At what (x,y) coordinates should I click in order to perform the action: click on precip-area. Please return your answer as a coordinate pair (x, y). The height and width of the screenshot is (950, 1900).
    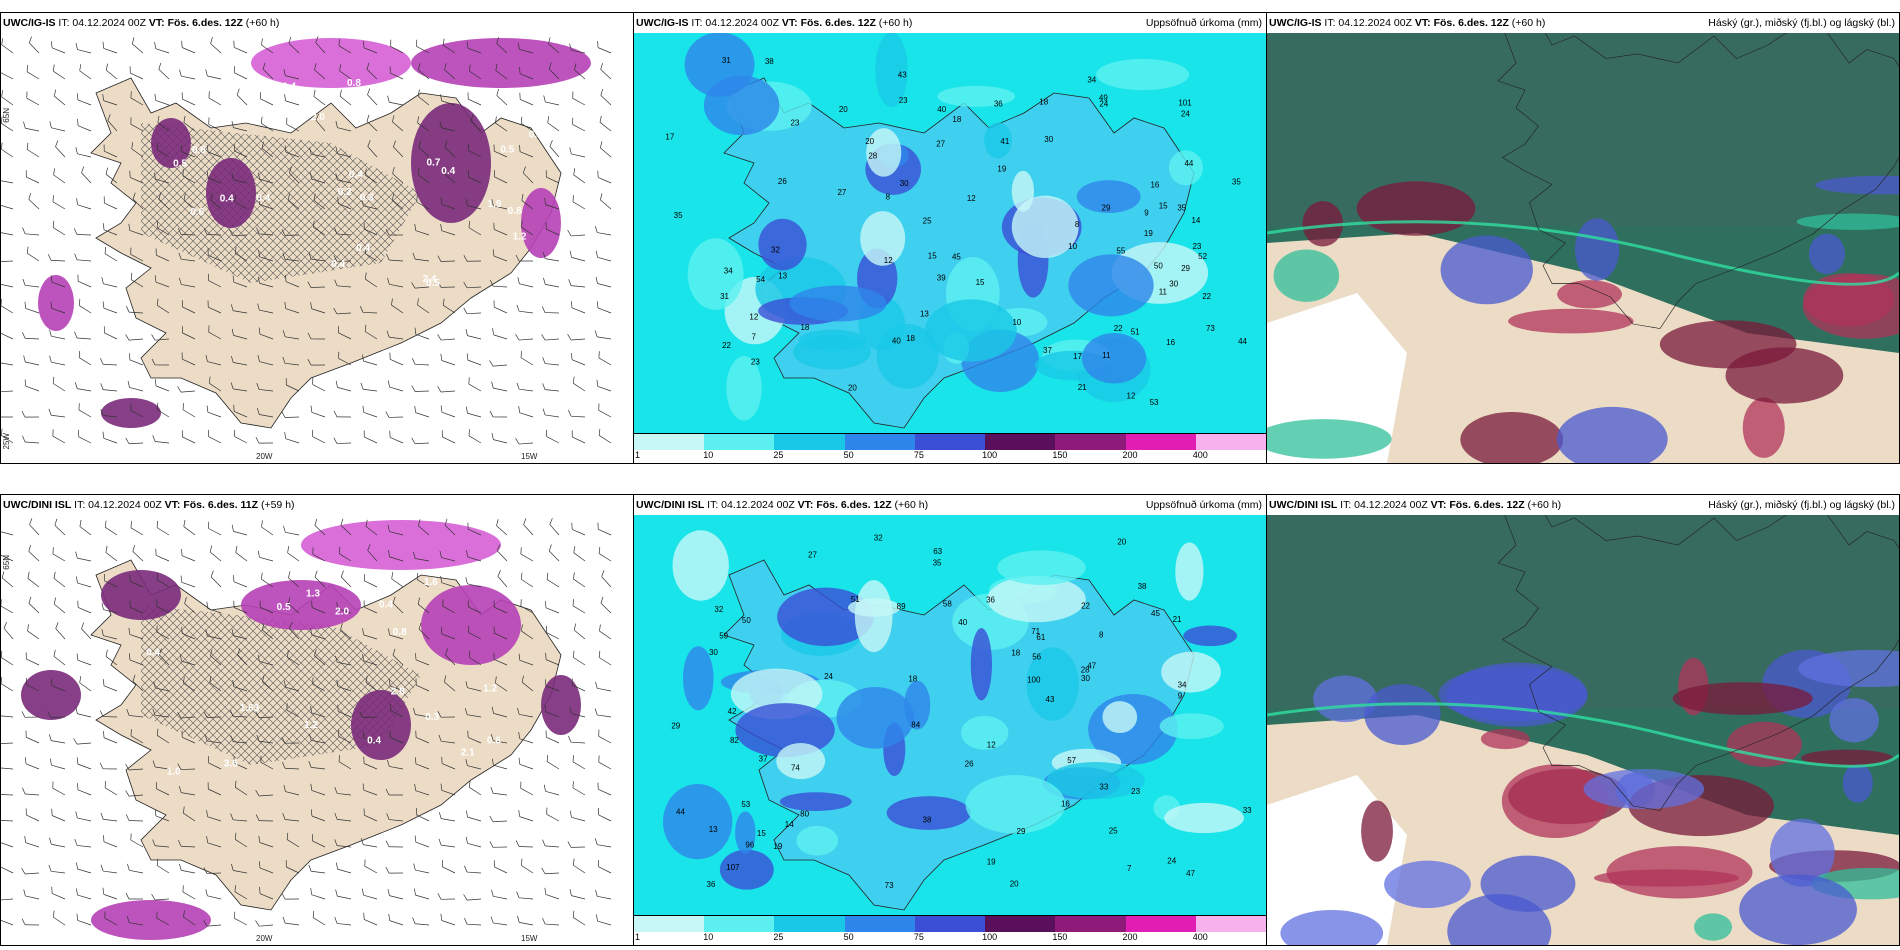
    Looking at the image, I should click on (561, 705).